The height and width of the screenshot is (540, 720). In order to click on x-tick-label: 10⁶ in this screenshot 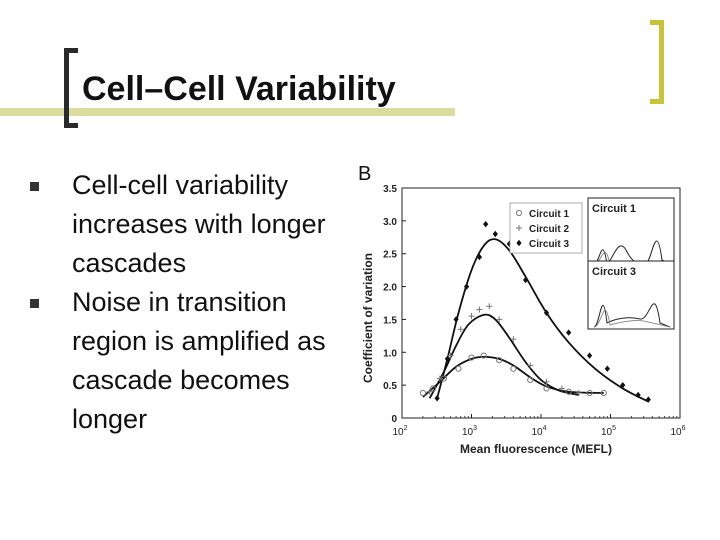, I will do `click(677, 431)`.